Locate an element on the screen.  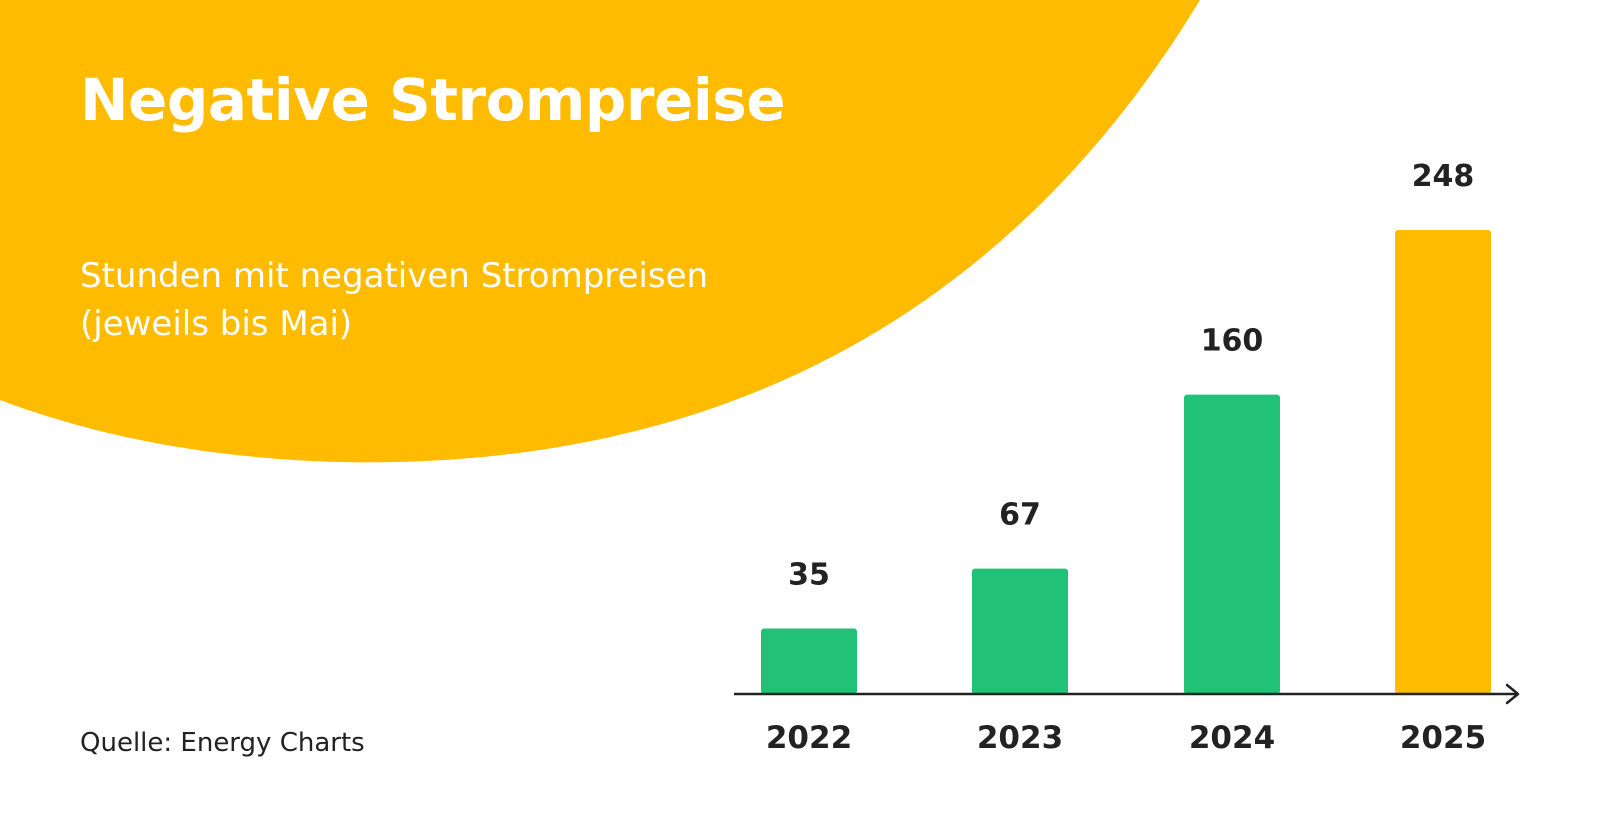
subtitle-line-2: (jeweils bis Mai) is located at coordinates (216, 324).